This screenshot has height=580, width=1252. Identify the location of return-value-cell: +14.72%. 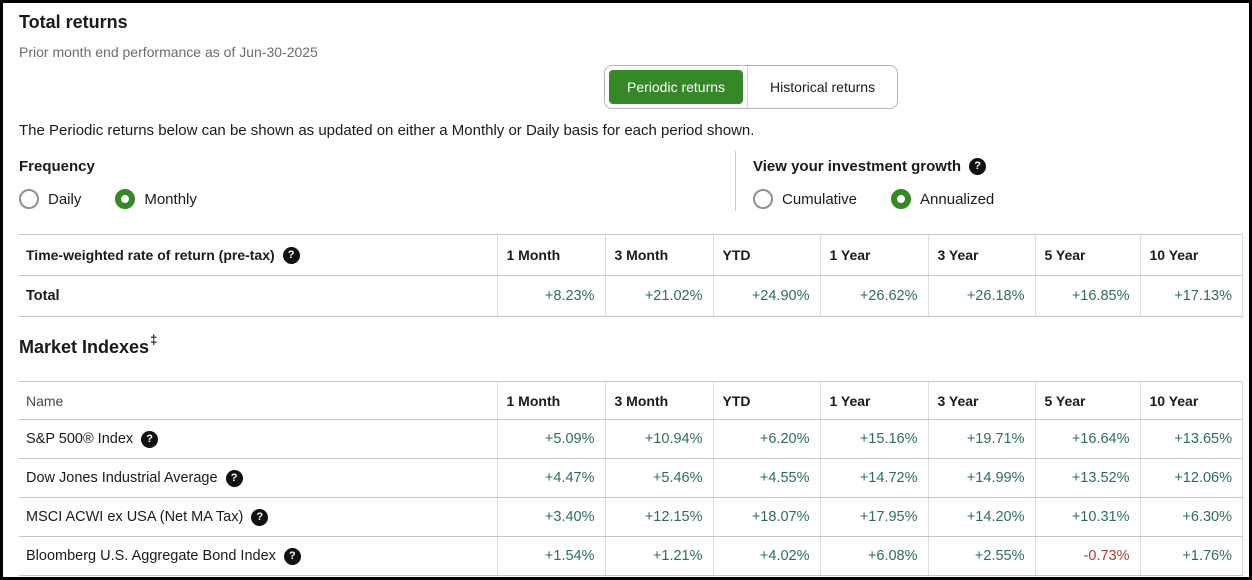
(873, 478).